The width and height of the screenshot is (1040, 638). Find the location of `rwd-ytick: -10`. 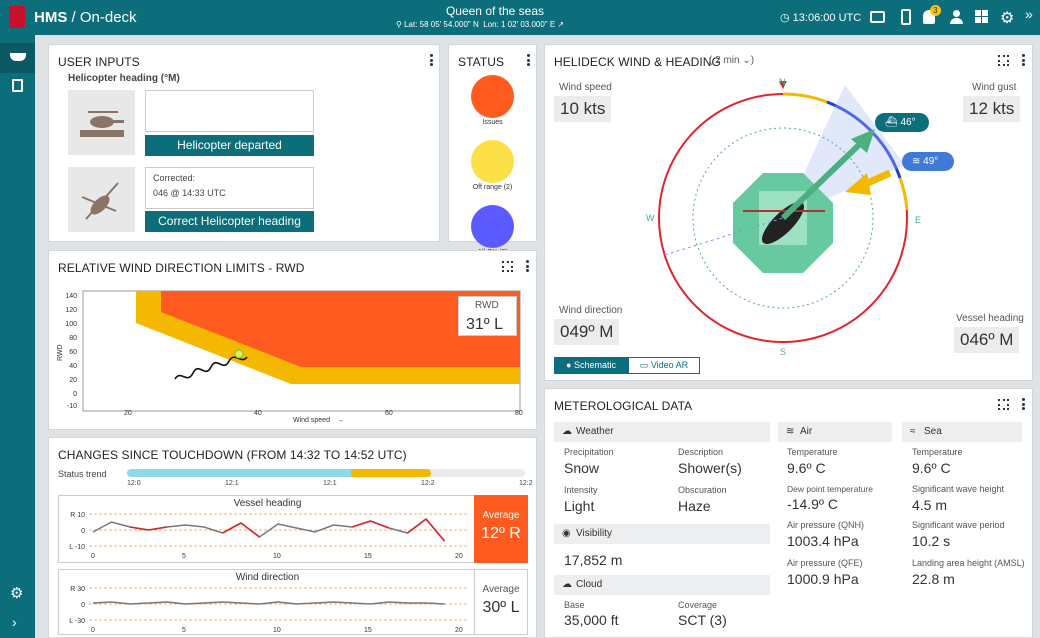

rwd-ytick: -10 is located at coordinates (72, 406).